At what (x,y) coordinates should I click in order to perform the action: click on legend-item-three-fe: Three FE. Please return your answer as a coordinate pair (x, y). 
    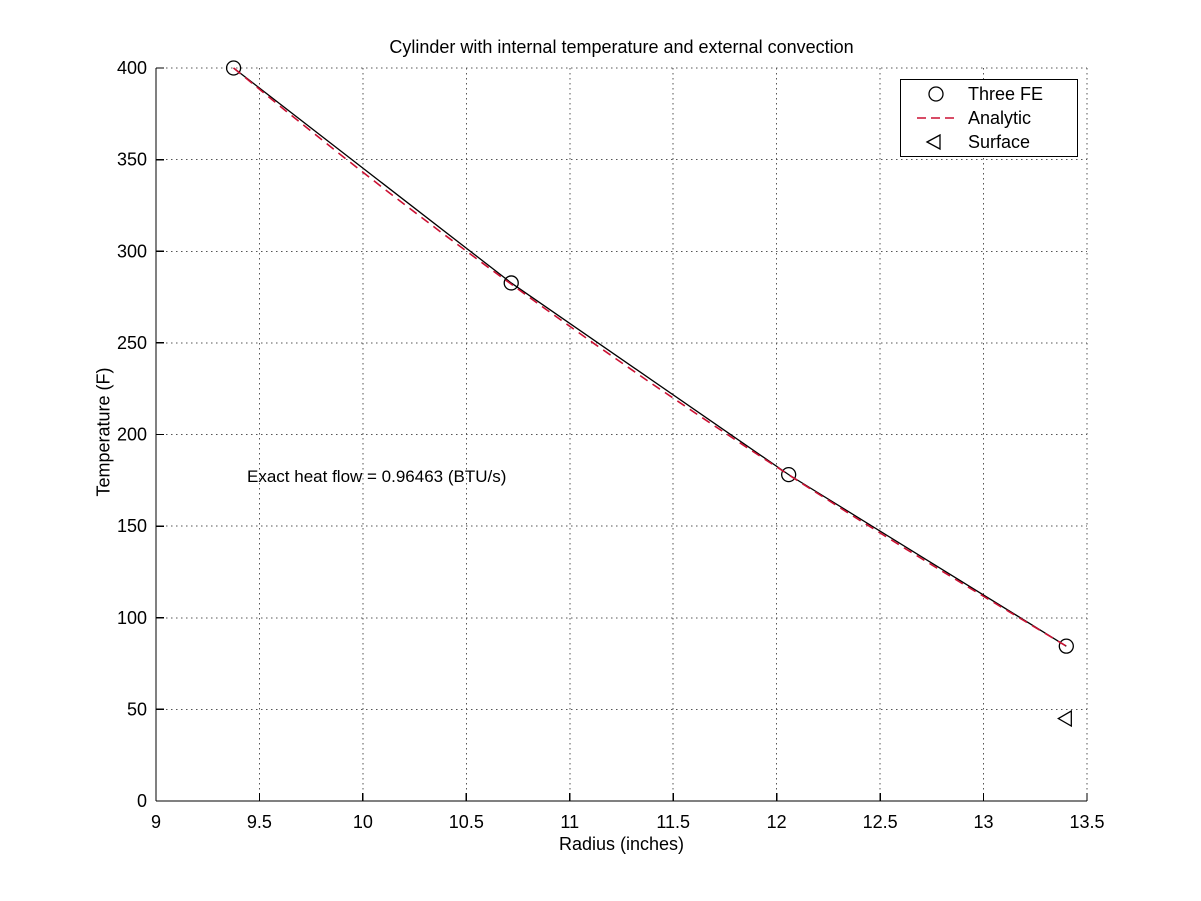
    Looking at the image, I should click on (989, 94).